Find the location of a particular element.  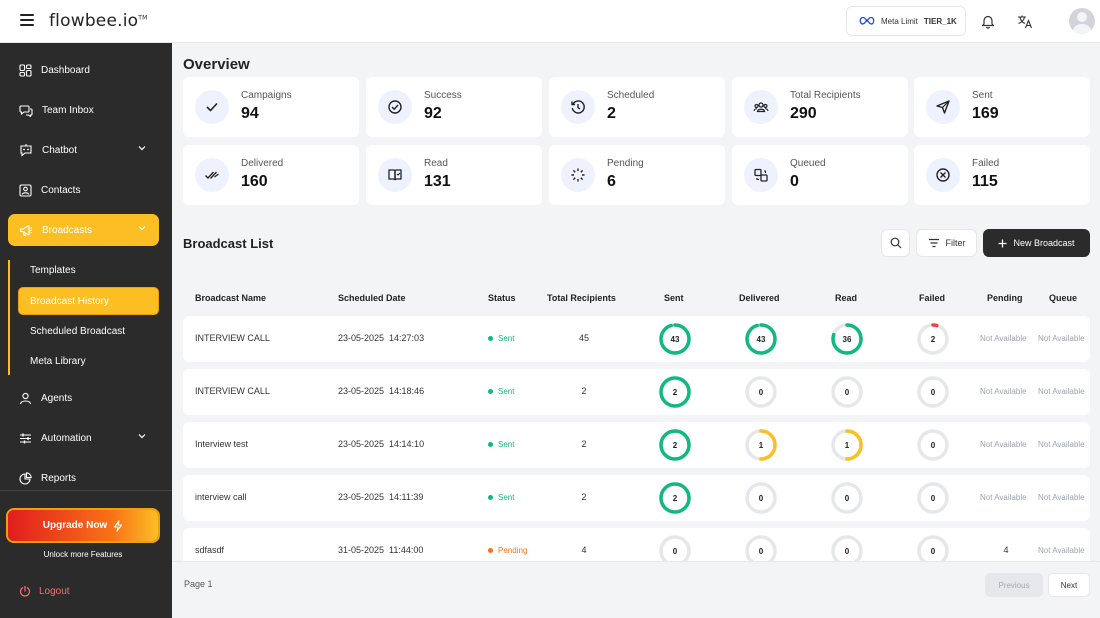

scheduled-date: 23-05-2025 14:14:10 is located at coordinates (381, 444).